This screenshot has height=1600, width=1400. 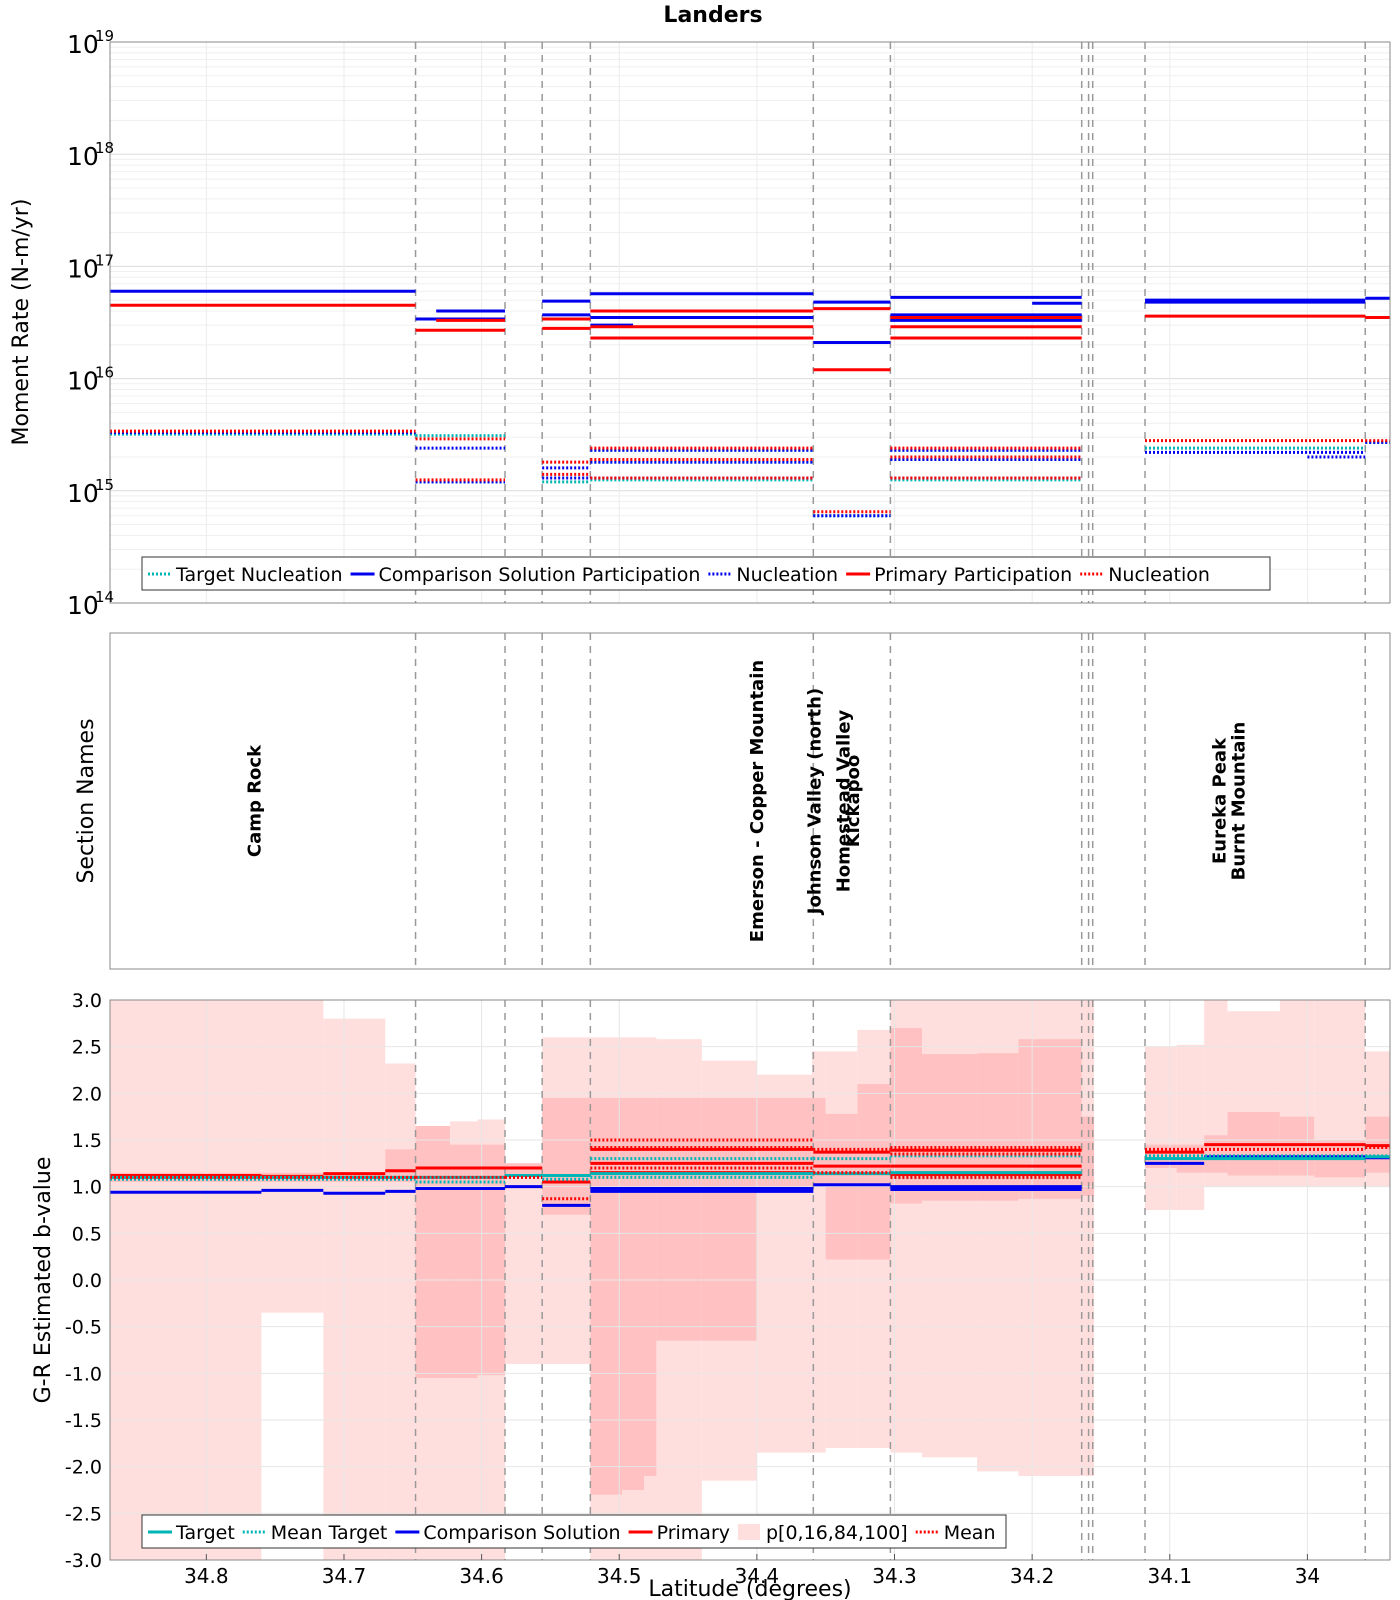 I want to click on y-tick-label: -3.0, so click(x=83, y=1561).